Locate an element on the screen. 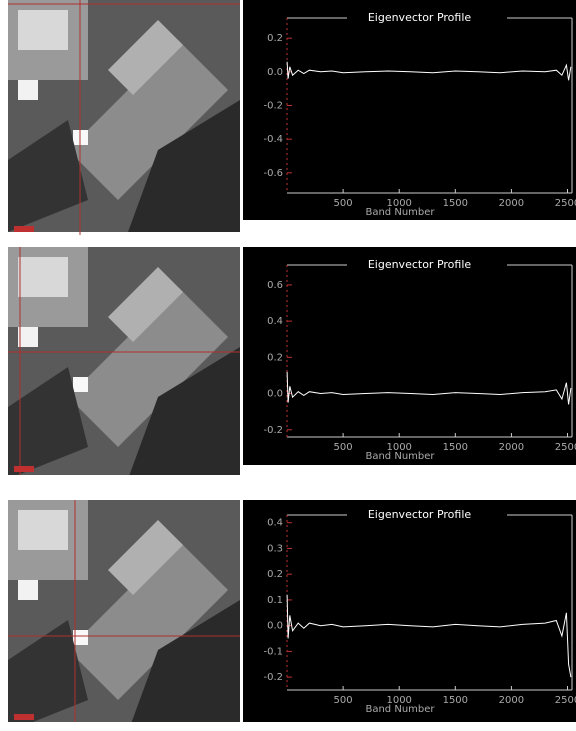 The height and width of the screenshot is (731, 576). y-tick-label: -0.6 is located at coordinates (273, 173).